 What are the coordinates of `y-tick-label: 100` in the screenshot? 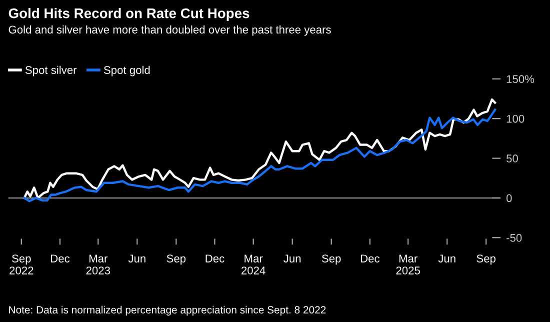 It's located at (515, 118).